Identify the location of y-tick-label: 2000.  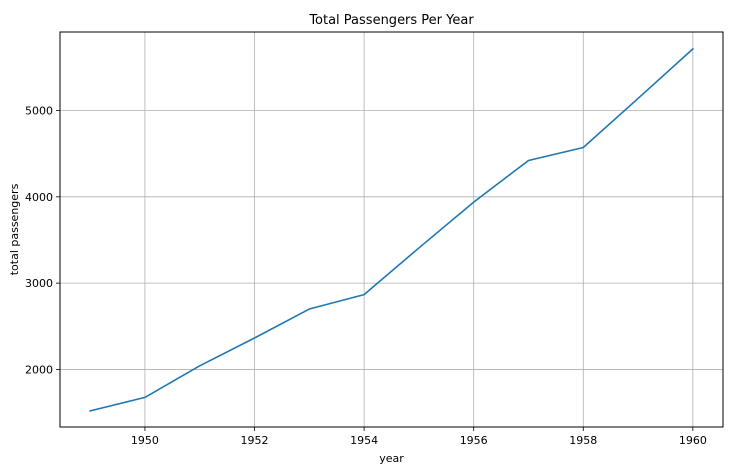
(39, 369).